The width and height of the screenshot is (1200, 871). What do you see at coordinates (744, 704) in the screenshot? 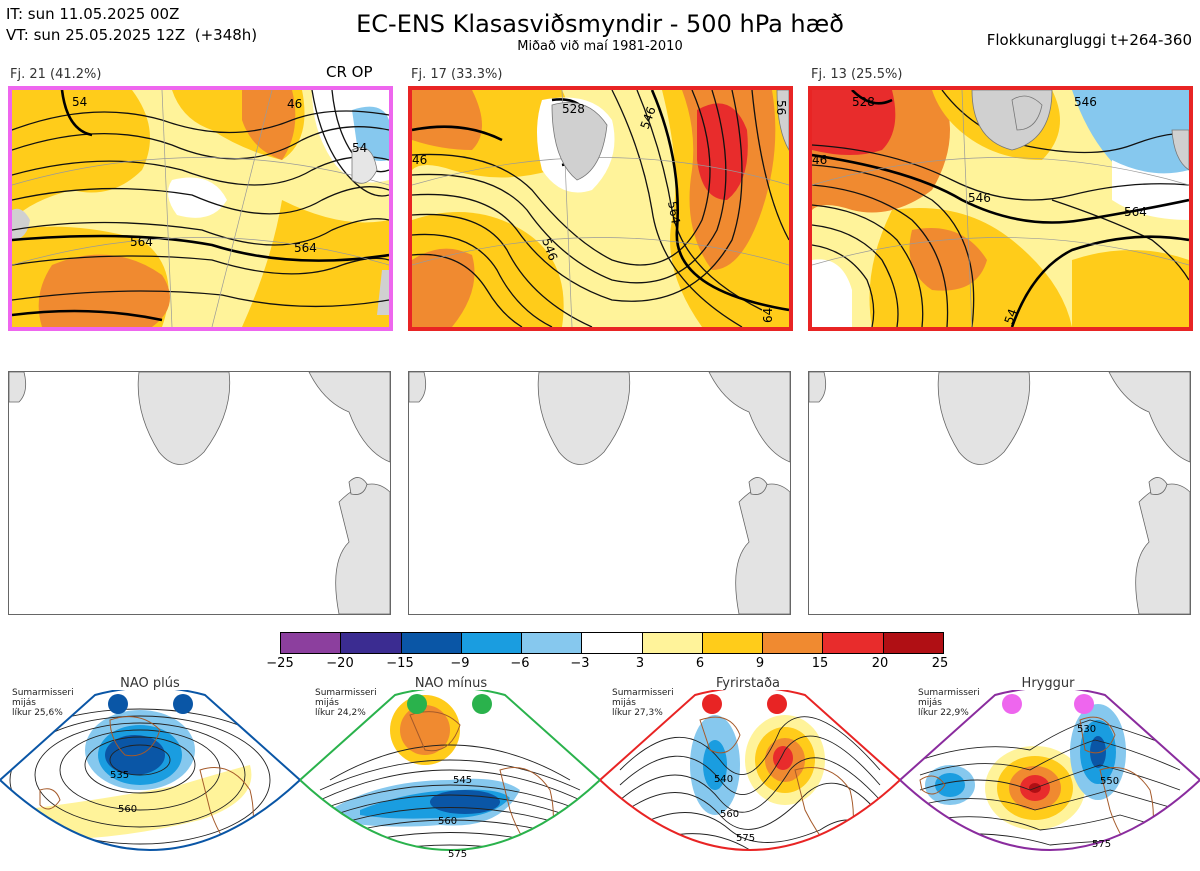
I see `regime-3-dots` at bounding box center [744, 704].